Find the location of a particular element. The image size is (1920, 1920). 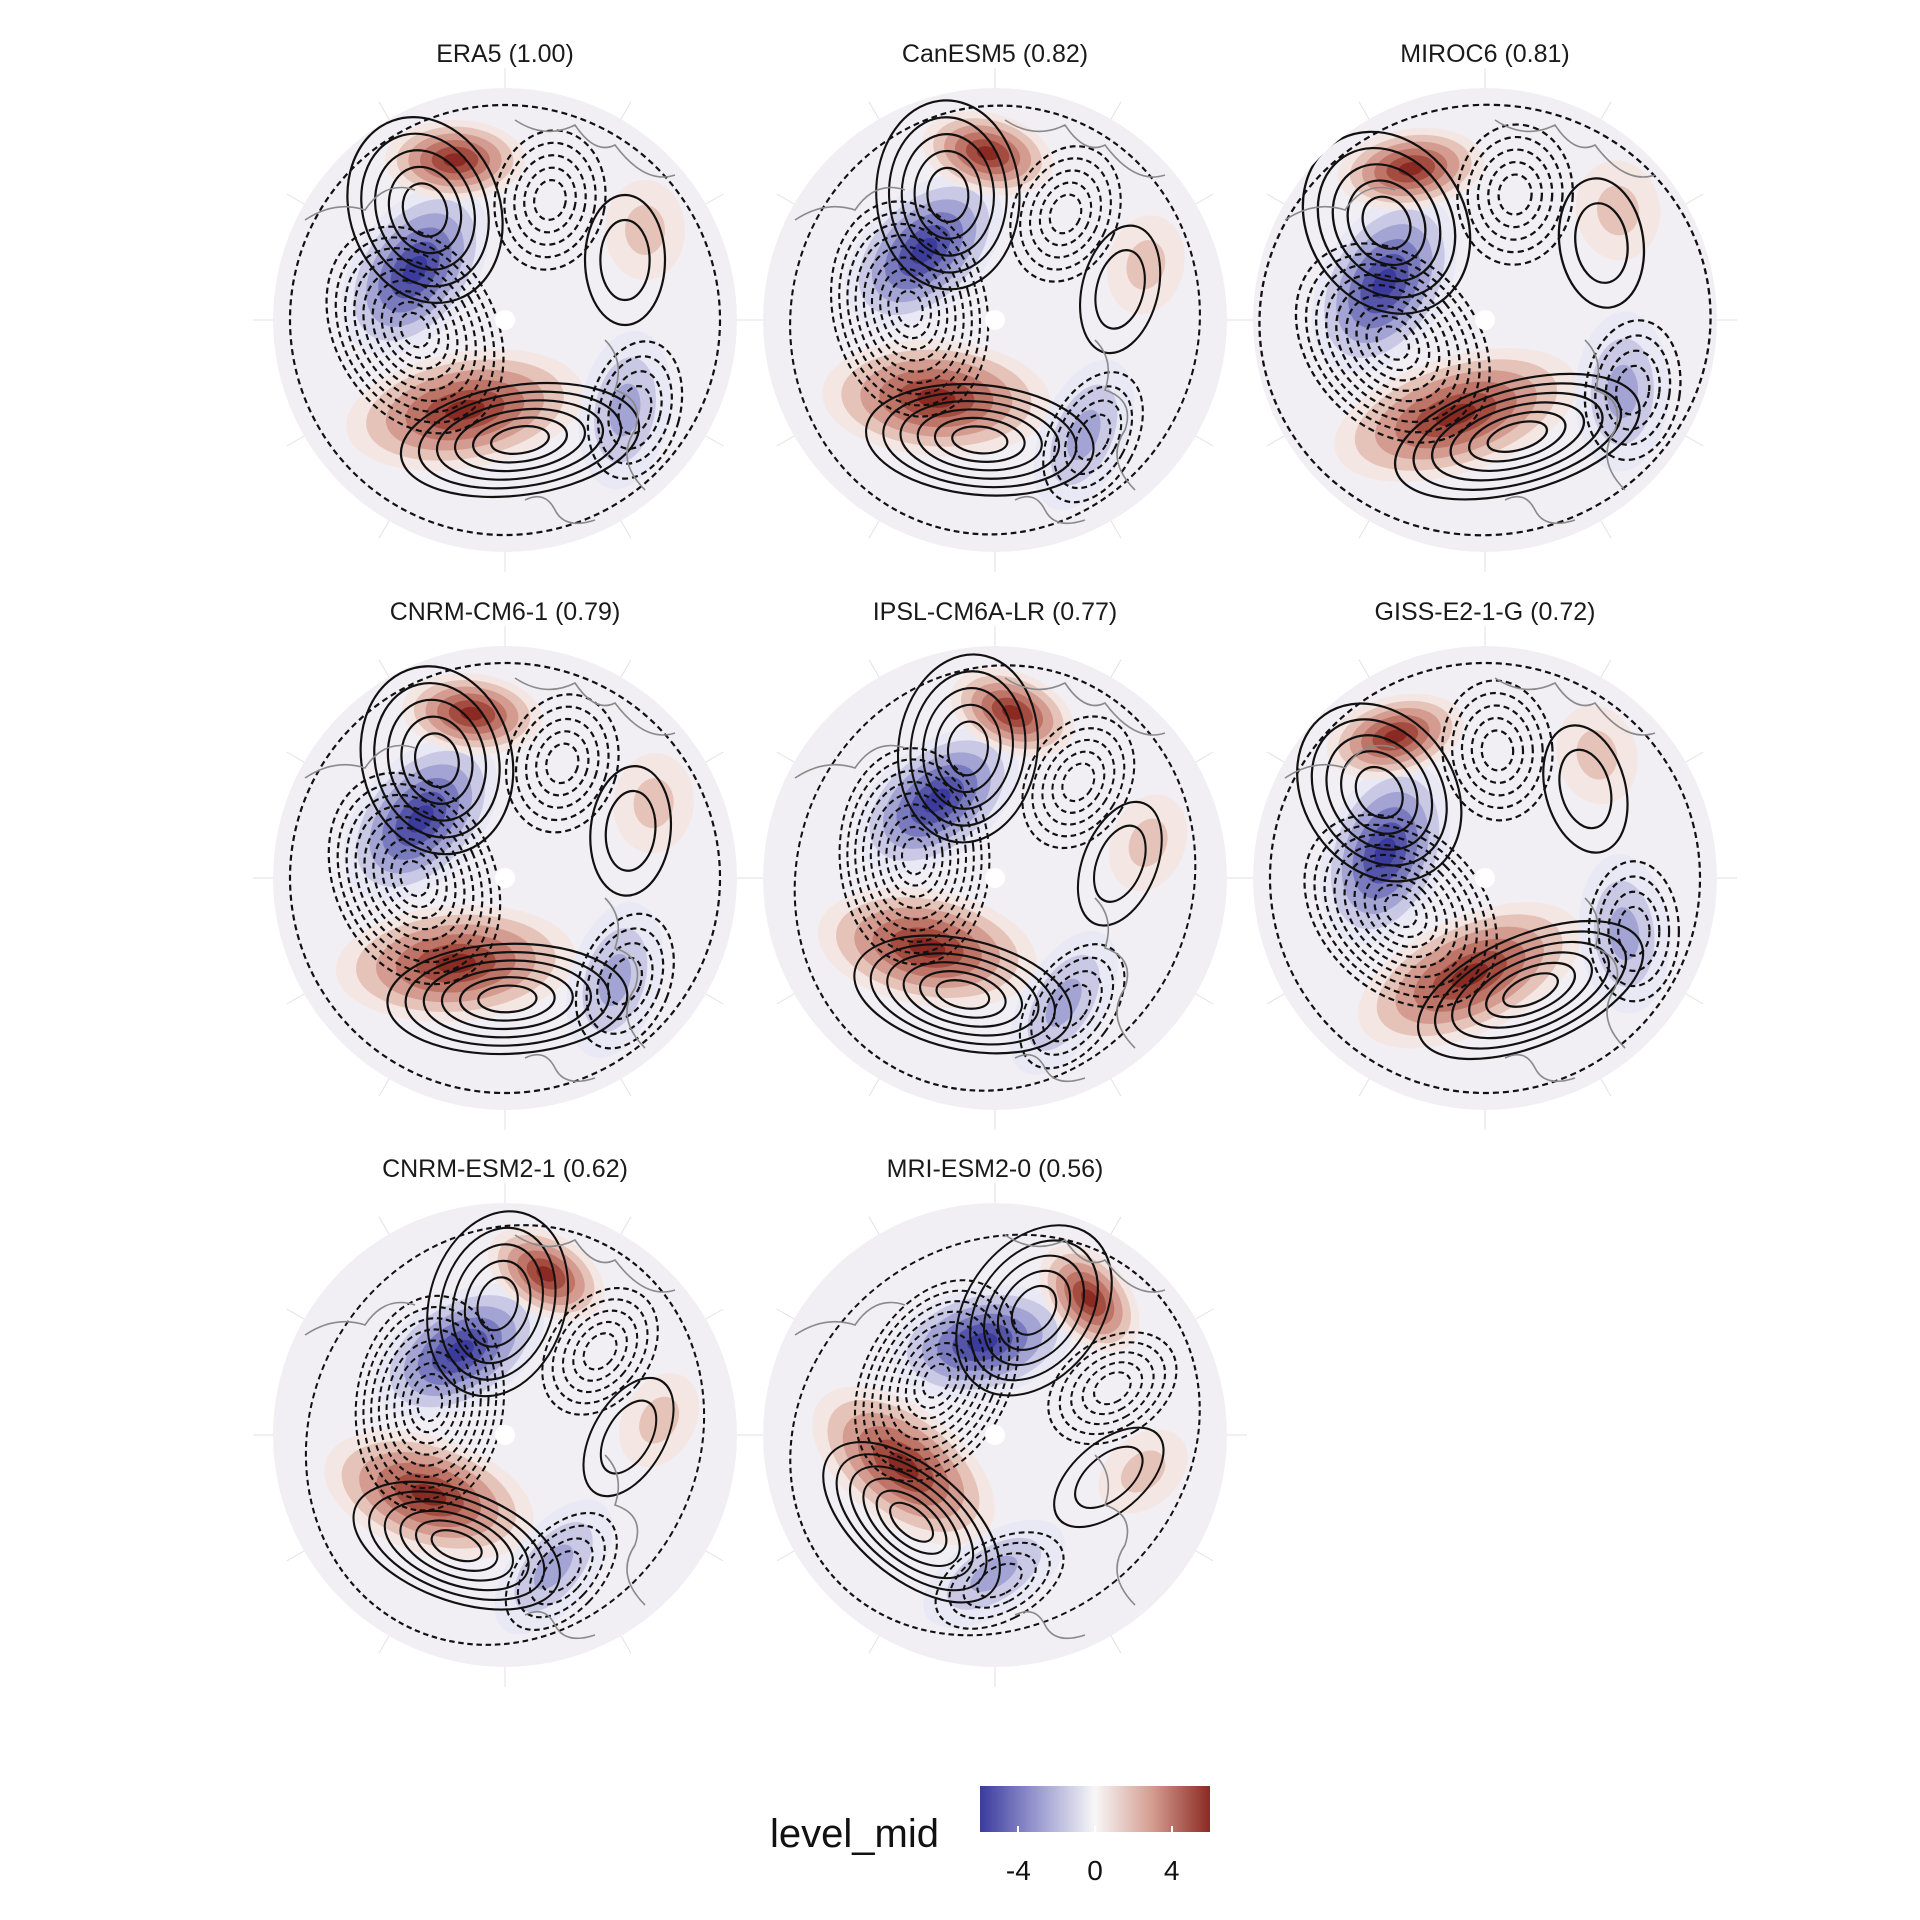

map-canesm5 is located at coordinates (995, 320).